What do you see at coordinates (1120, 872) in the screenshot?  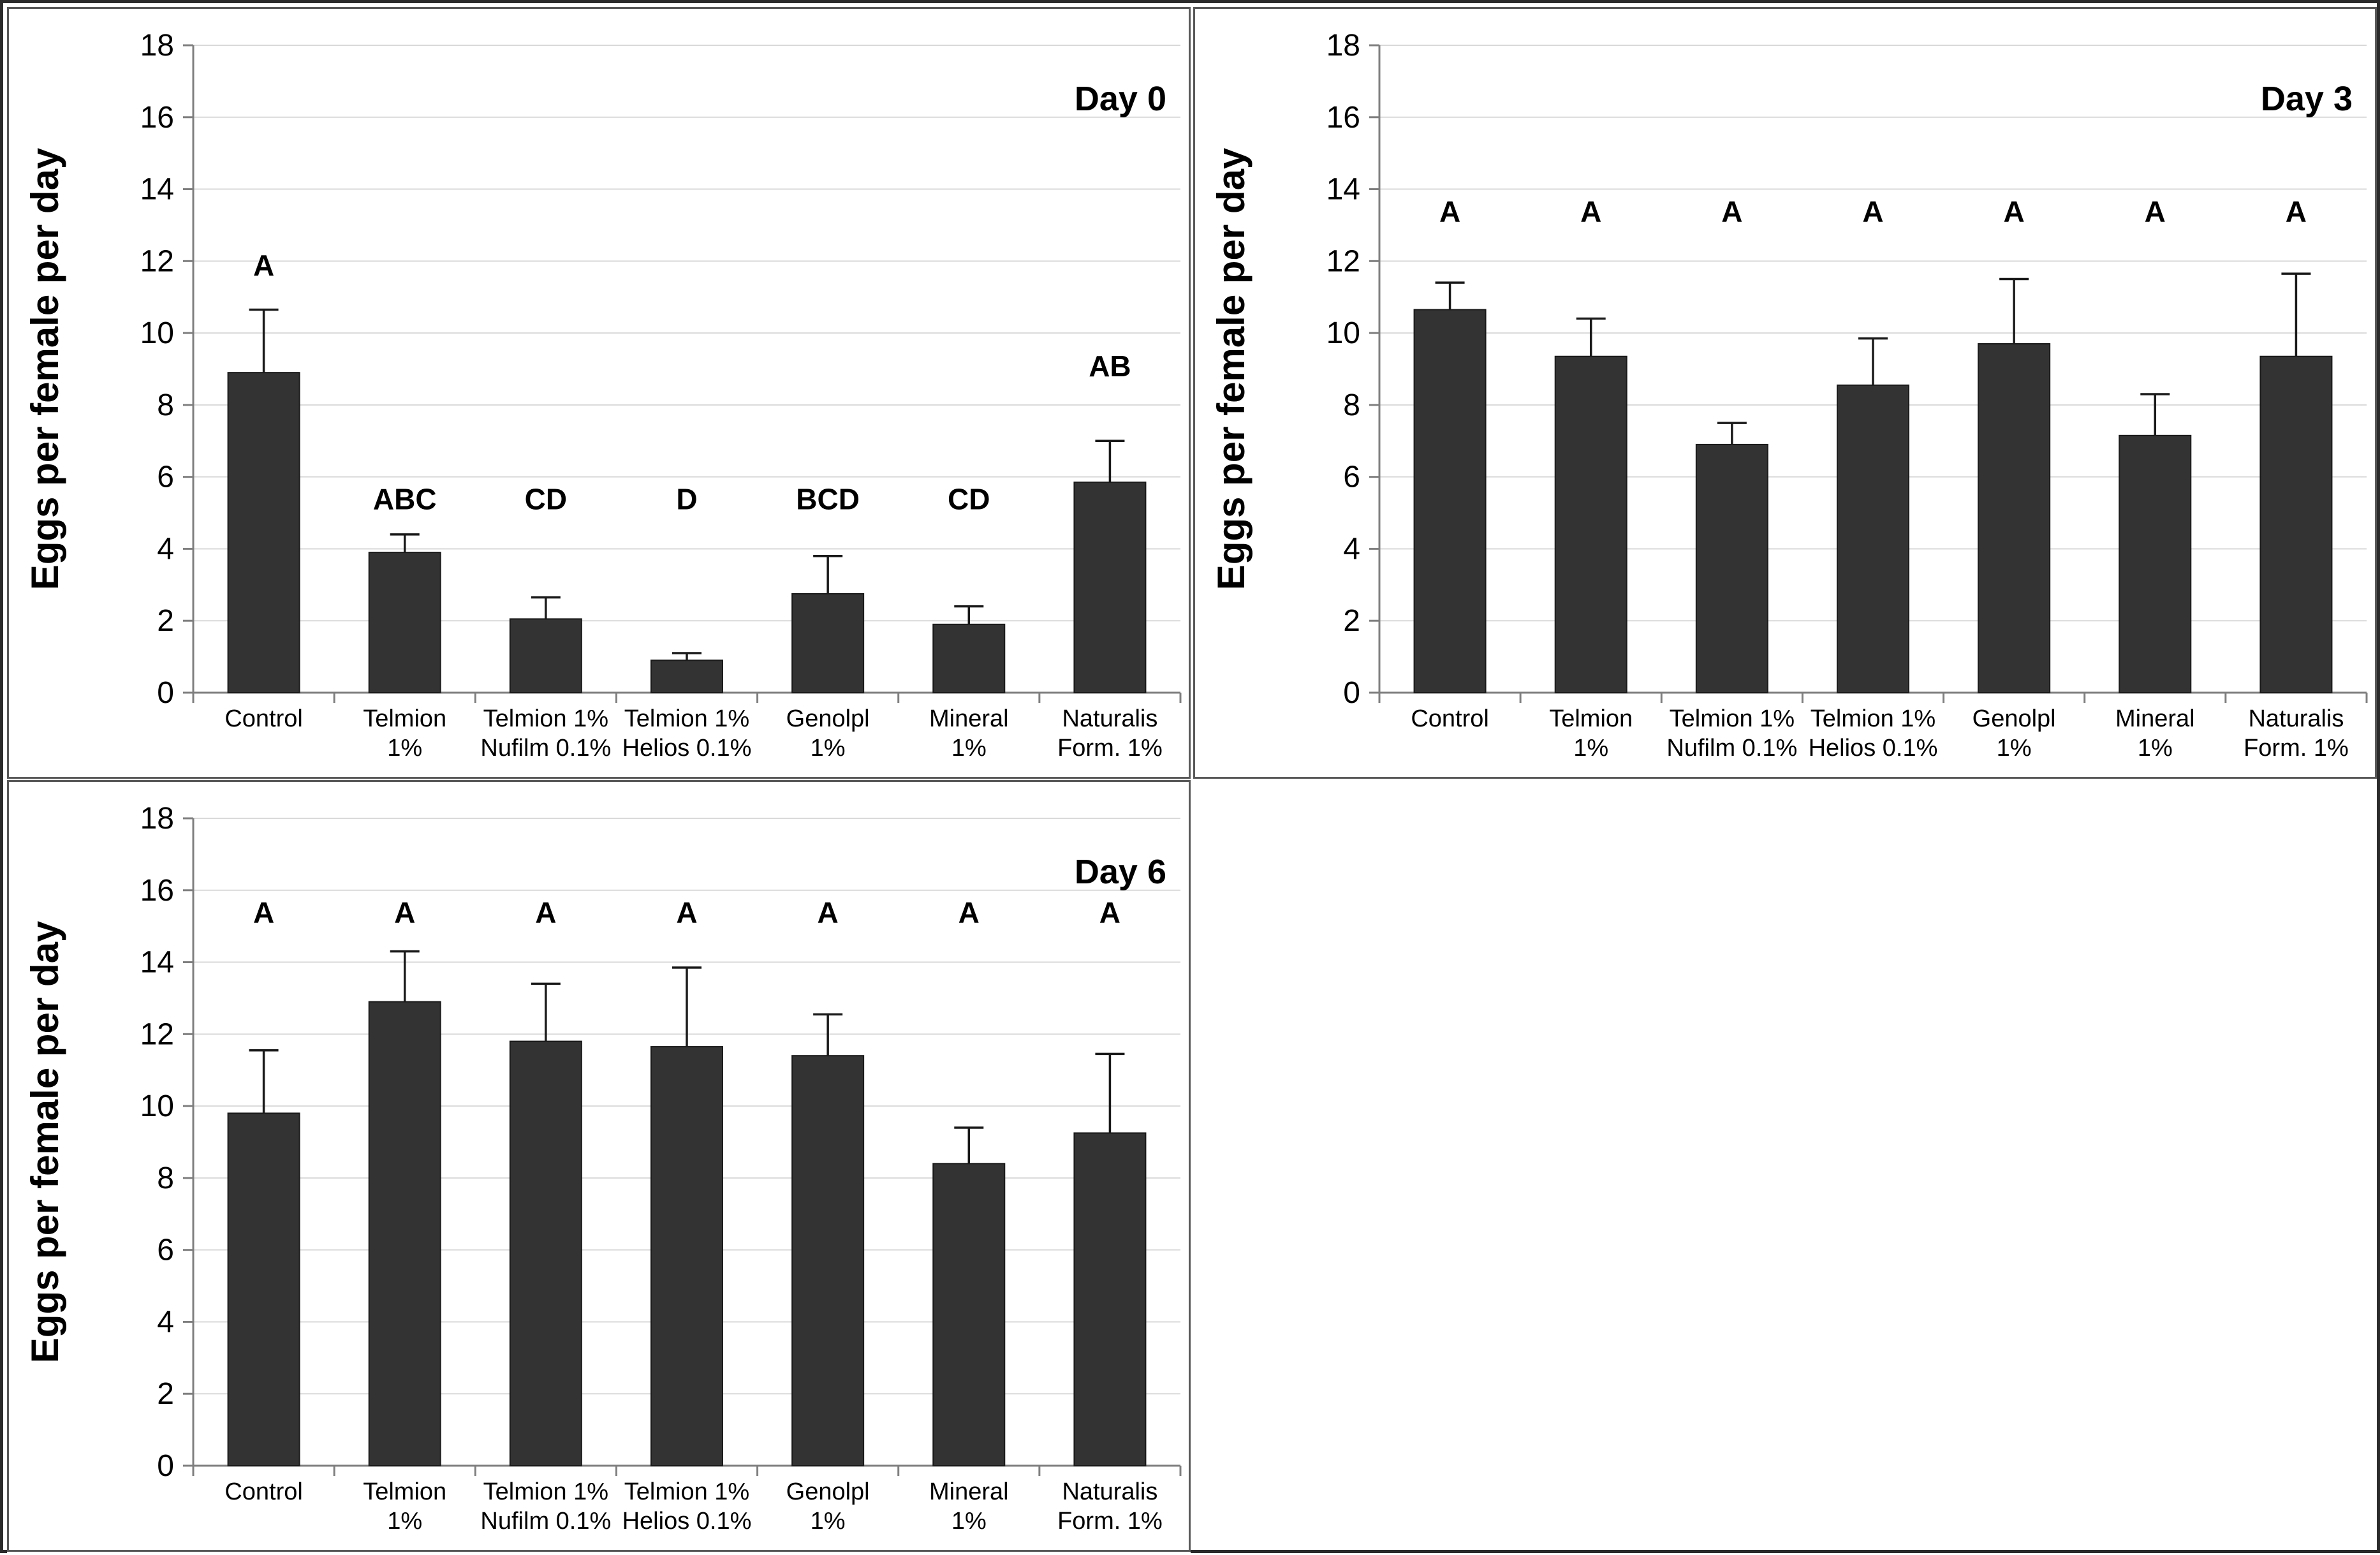 I see `chart-title: Day 6` at bounding box center [1120, 872].